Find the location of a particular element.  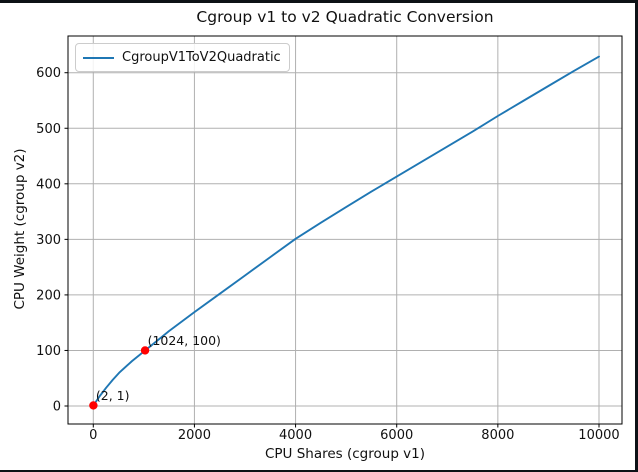

y-tick-label: 300 is located at coordinates (48, 240).